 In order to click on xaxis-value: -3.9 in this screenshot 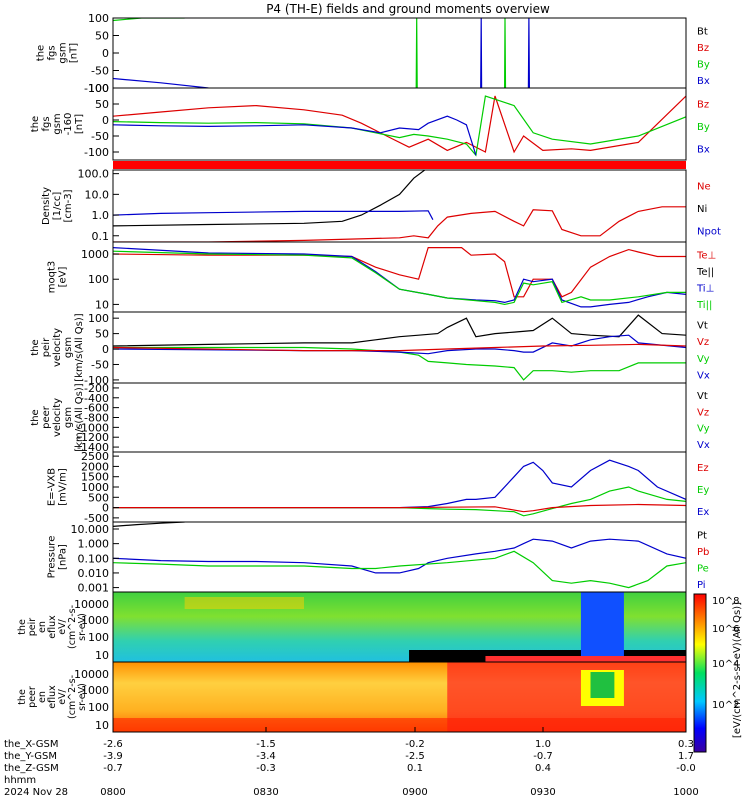, I will do `click(113, 756)`.